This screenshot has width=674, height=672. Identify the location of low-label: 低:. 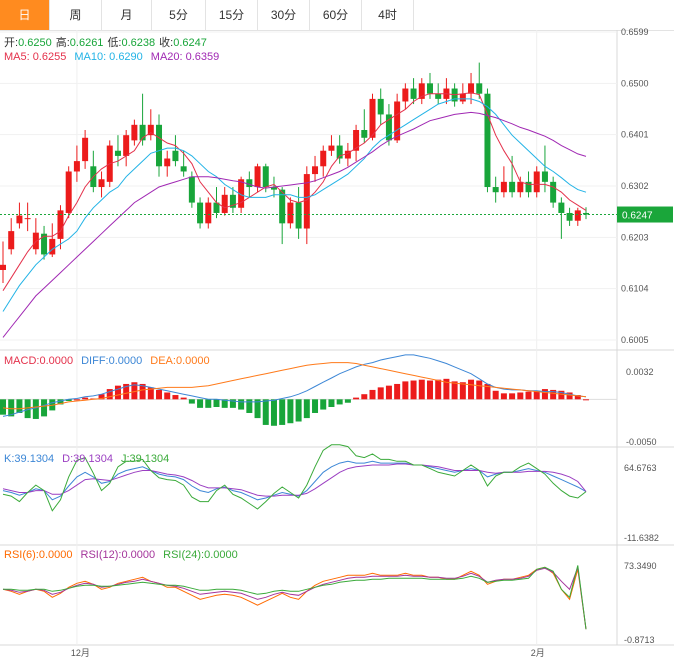
(114, 42).